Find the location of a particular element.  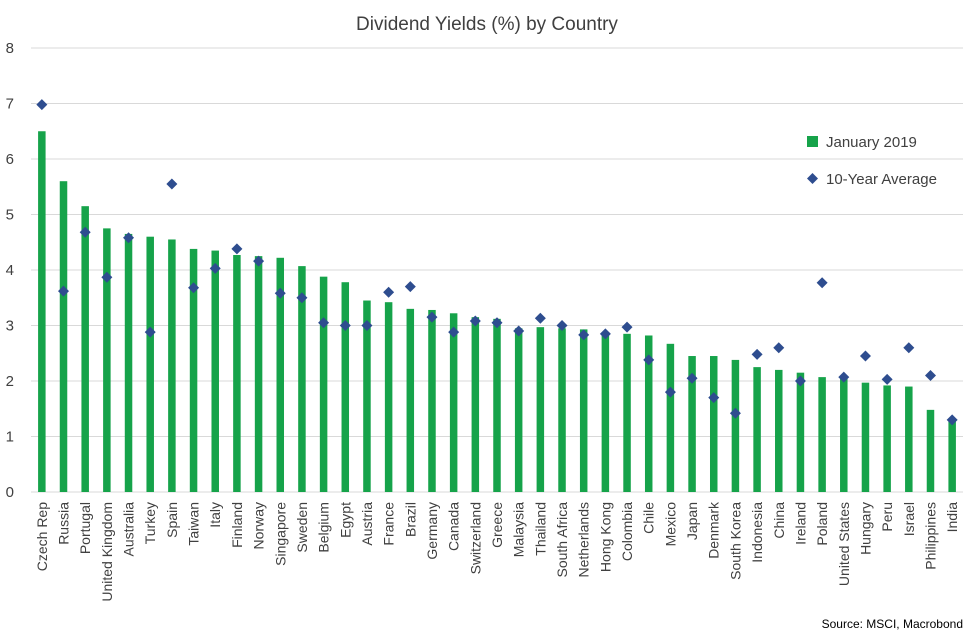

x-tick-label: China is located at coordinates (779, 520).